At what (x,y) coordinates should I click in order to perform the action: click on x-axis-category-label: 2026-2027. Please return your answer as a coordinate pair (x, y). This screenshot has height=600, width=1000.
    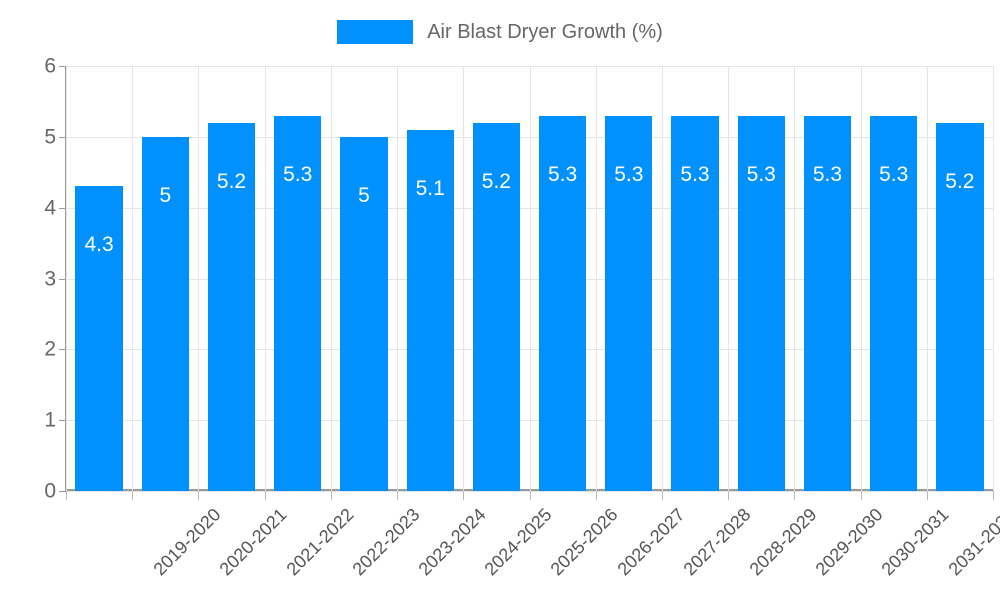
    Looking at the image, I should click on (651, 542).